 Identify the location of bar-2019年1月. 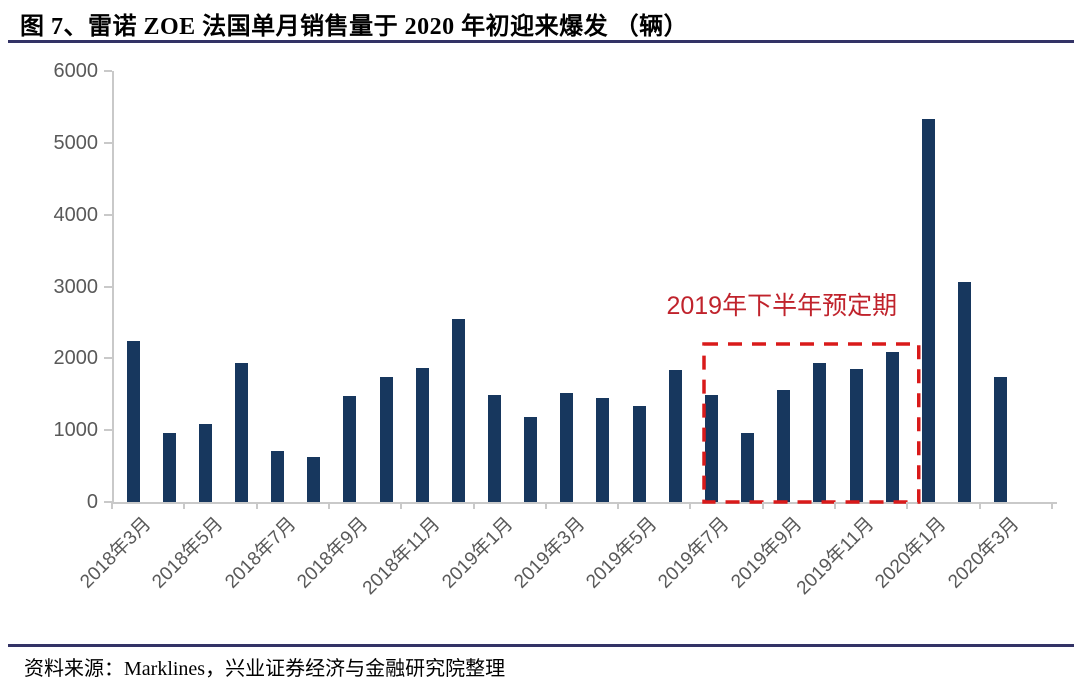
(494, 448).